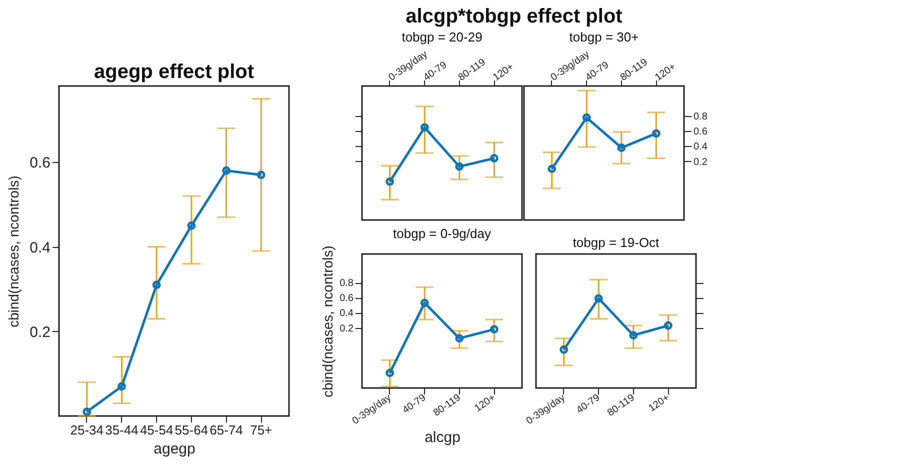 The height and width of the screenshot is (474, 912). Describe the element at coordinates (442, 36) in the screenshot. I see `chart-subtitle: tobgp = 20-29` at that location.